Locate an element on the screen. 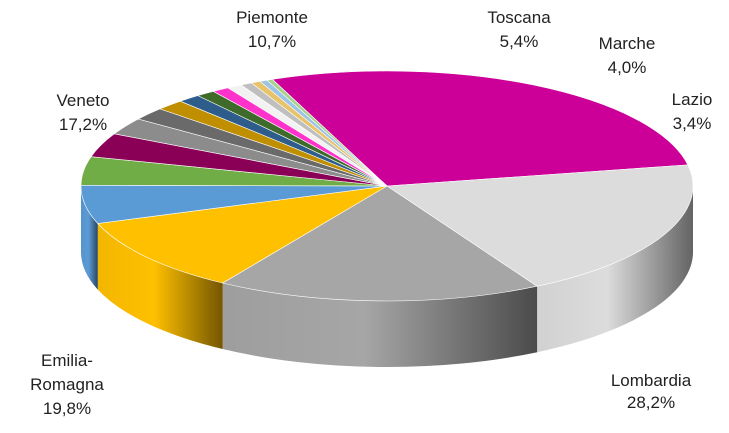  slice-label-toscana: Toscana 5,4% is located at coordinates (519, 29).